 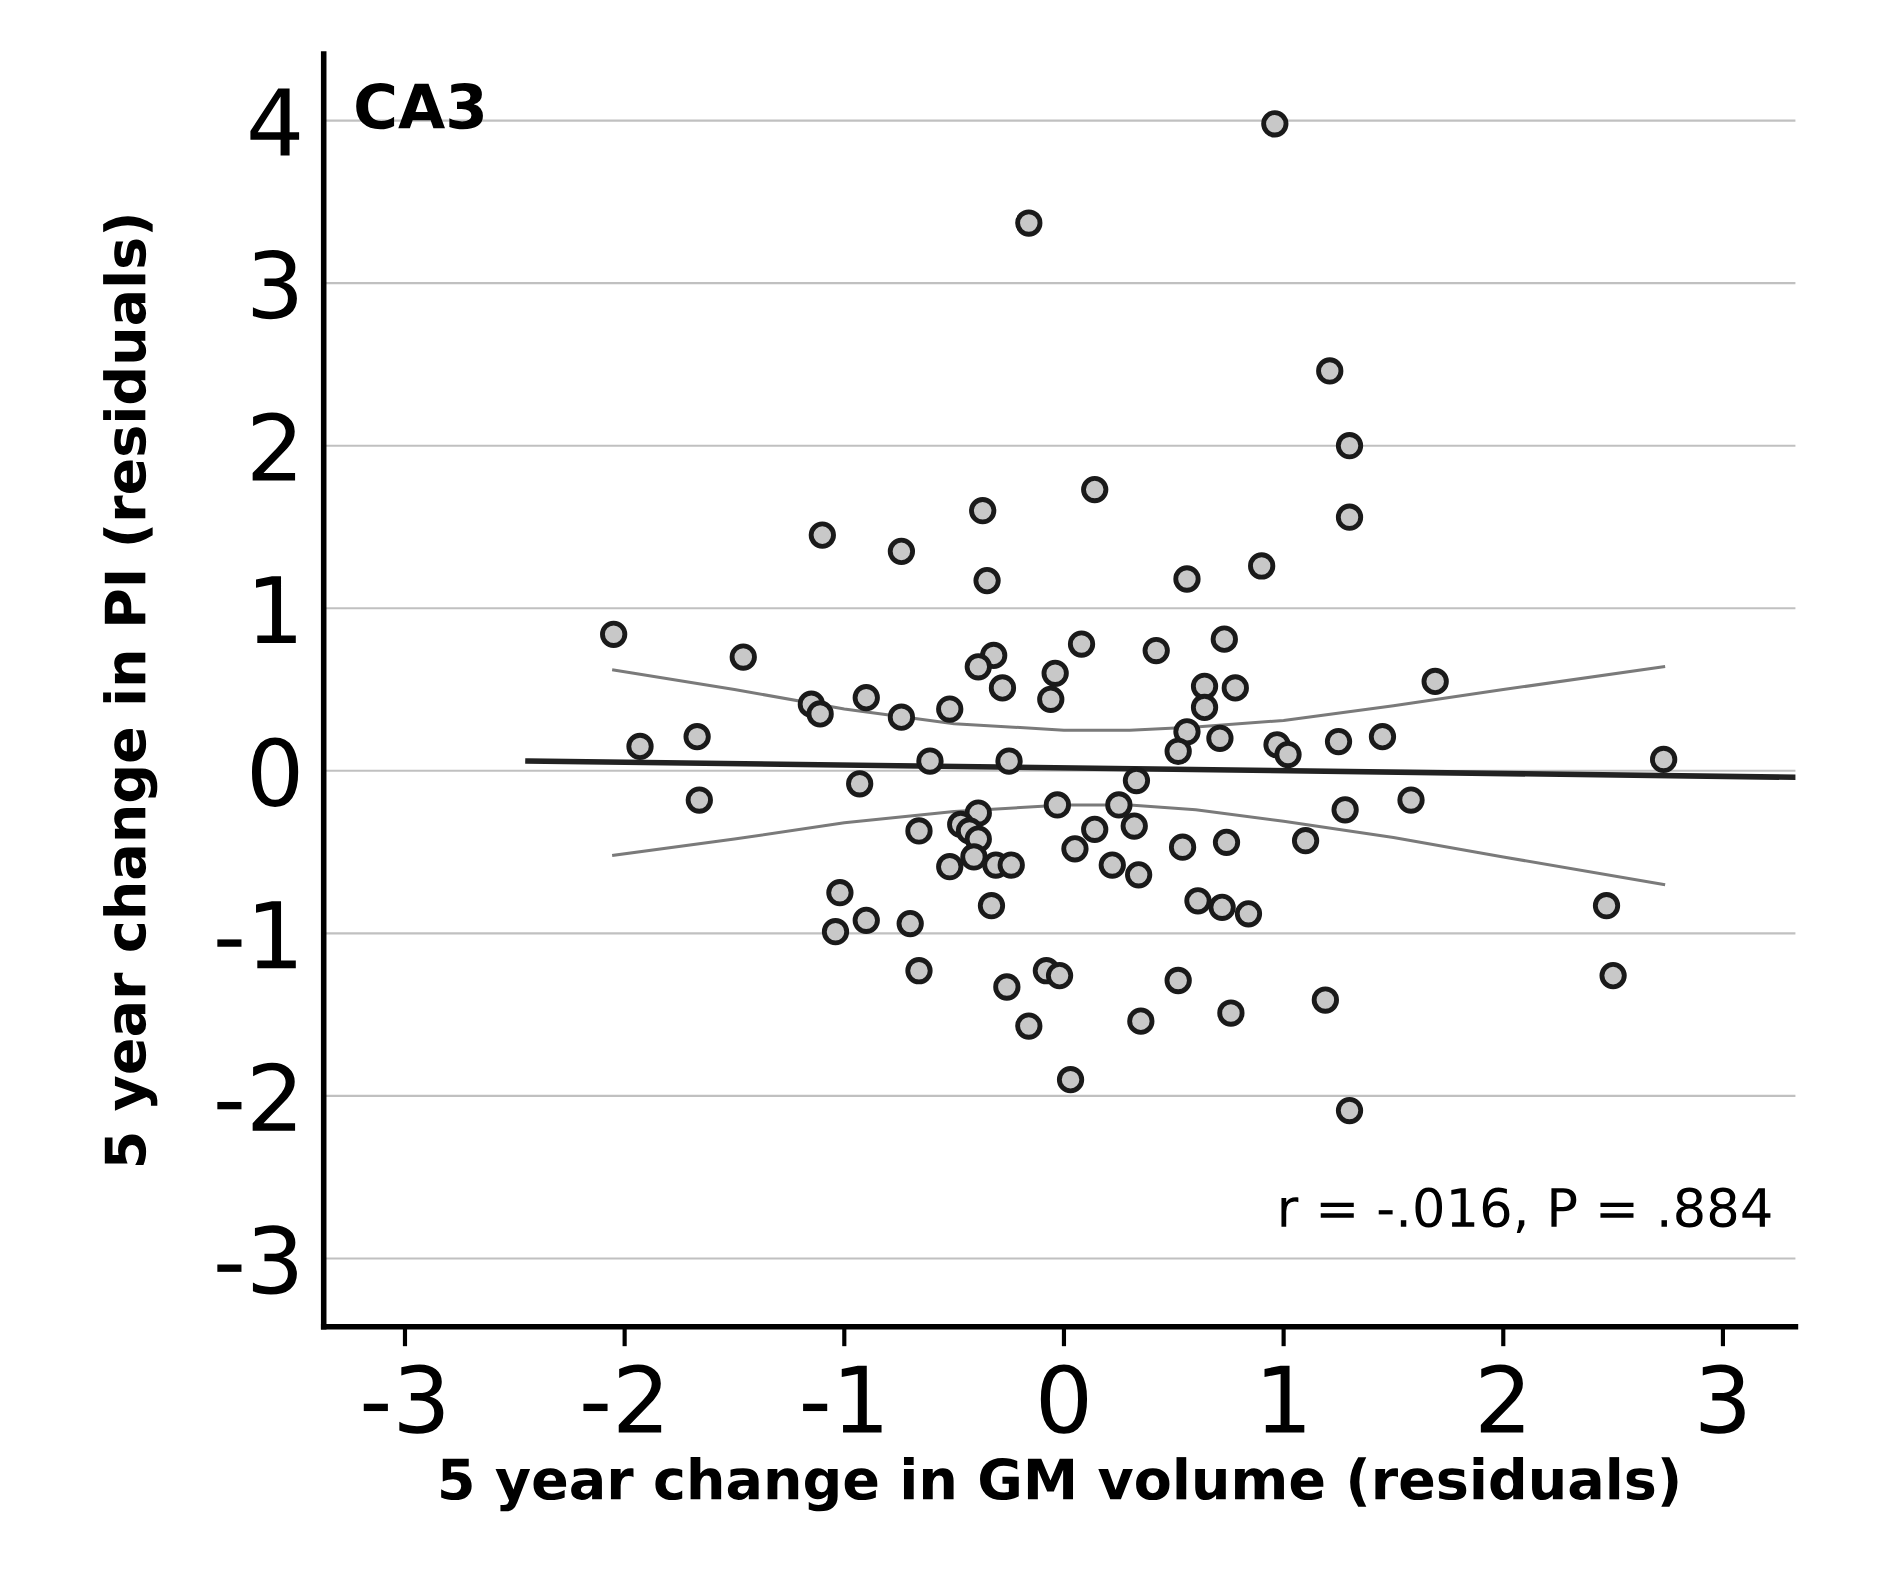 I want to click on annotation: r = -.016, P = .884, so click(x=1526, y=1210).